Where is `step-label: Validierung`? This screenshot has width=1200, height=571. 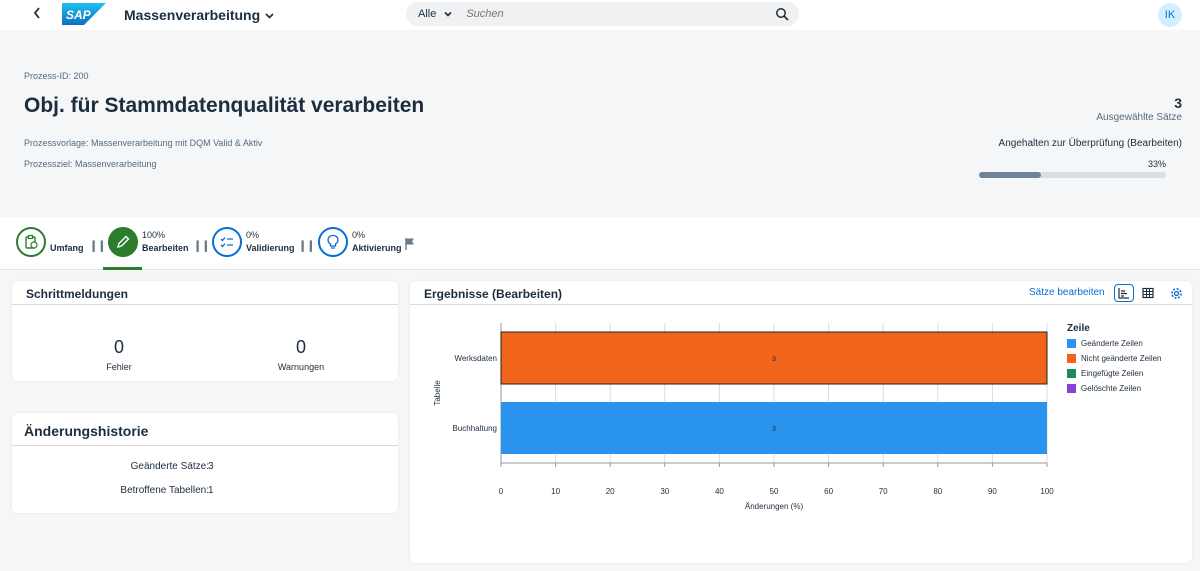
step-label: Validierung is located at coordinates (270, 248).